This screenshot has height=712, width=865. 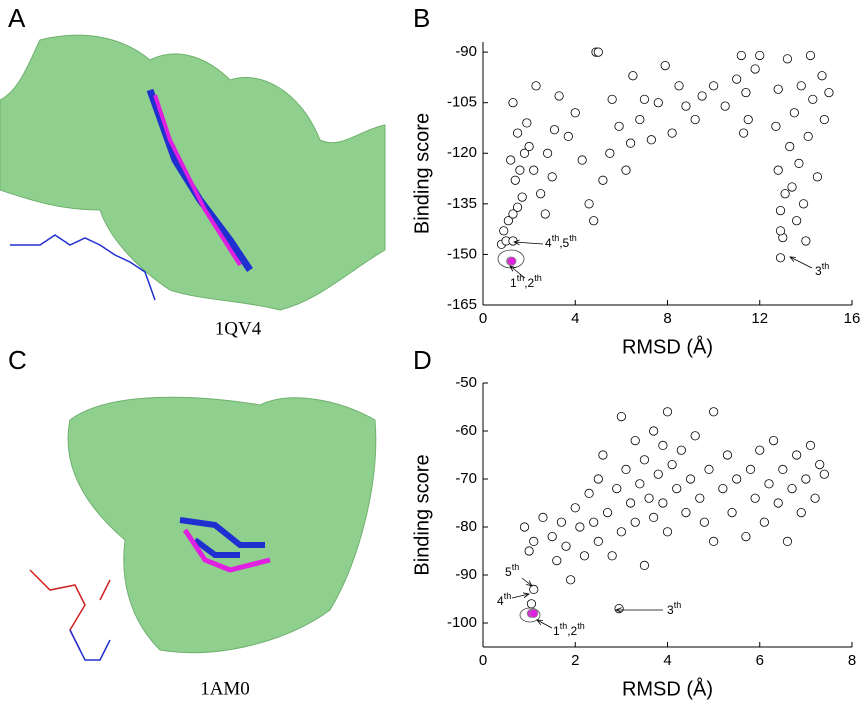 I want to click on x-tick-label: 4, so click(x=667, y=660).